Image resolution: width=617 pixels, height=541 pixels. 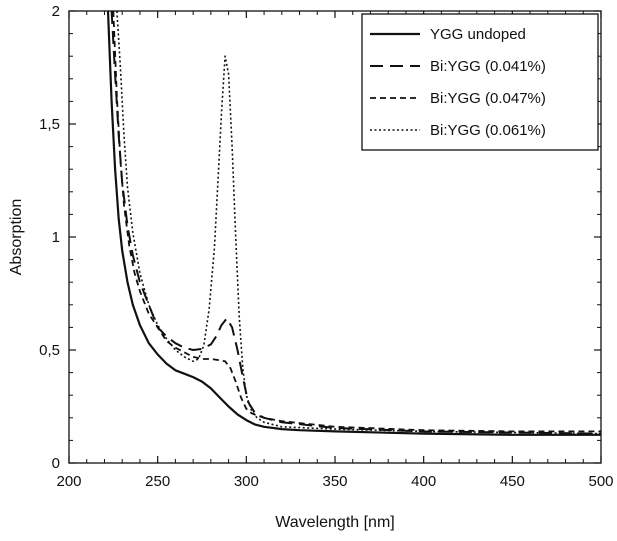 I want to click on y-tick-label: 2, so click(x=56, y=11).